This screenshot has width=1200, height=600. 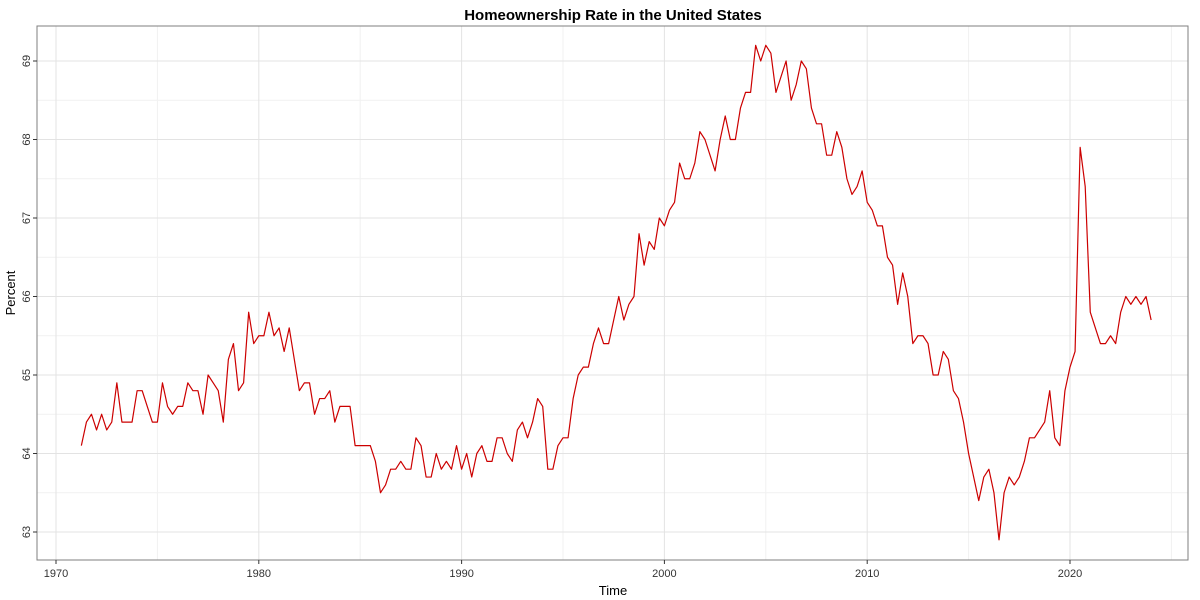 What do you see at coordinates (27, 532) in the screenshot?
I see `y-tick-label: 63` at bounding box center [27, 532].